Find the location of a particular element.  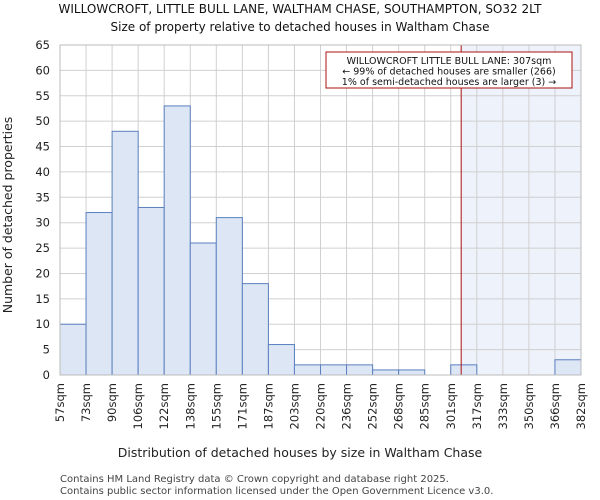

x-tick-label: 171sqm is located at coordinates (242, 406).